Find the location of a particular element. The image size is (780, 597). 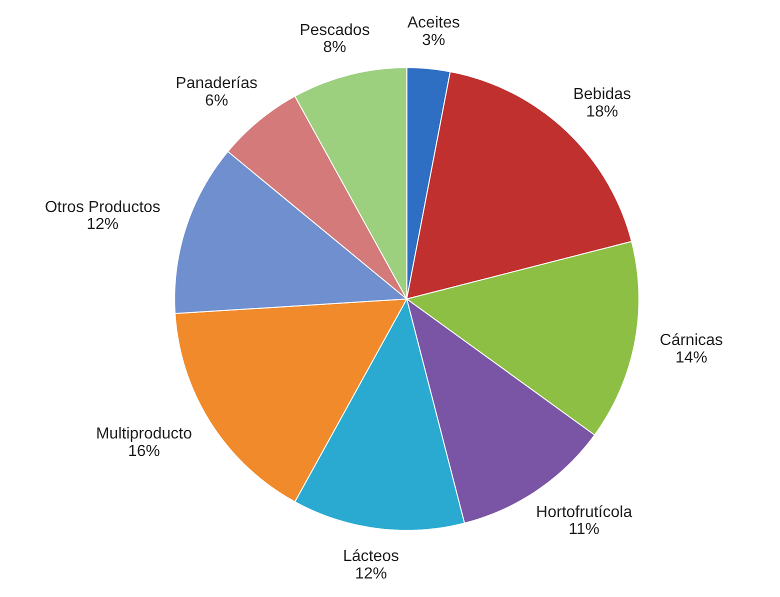

data-label: 18% is located at coordinates (602, 112).